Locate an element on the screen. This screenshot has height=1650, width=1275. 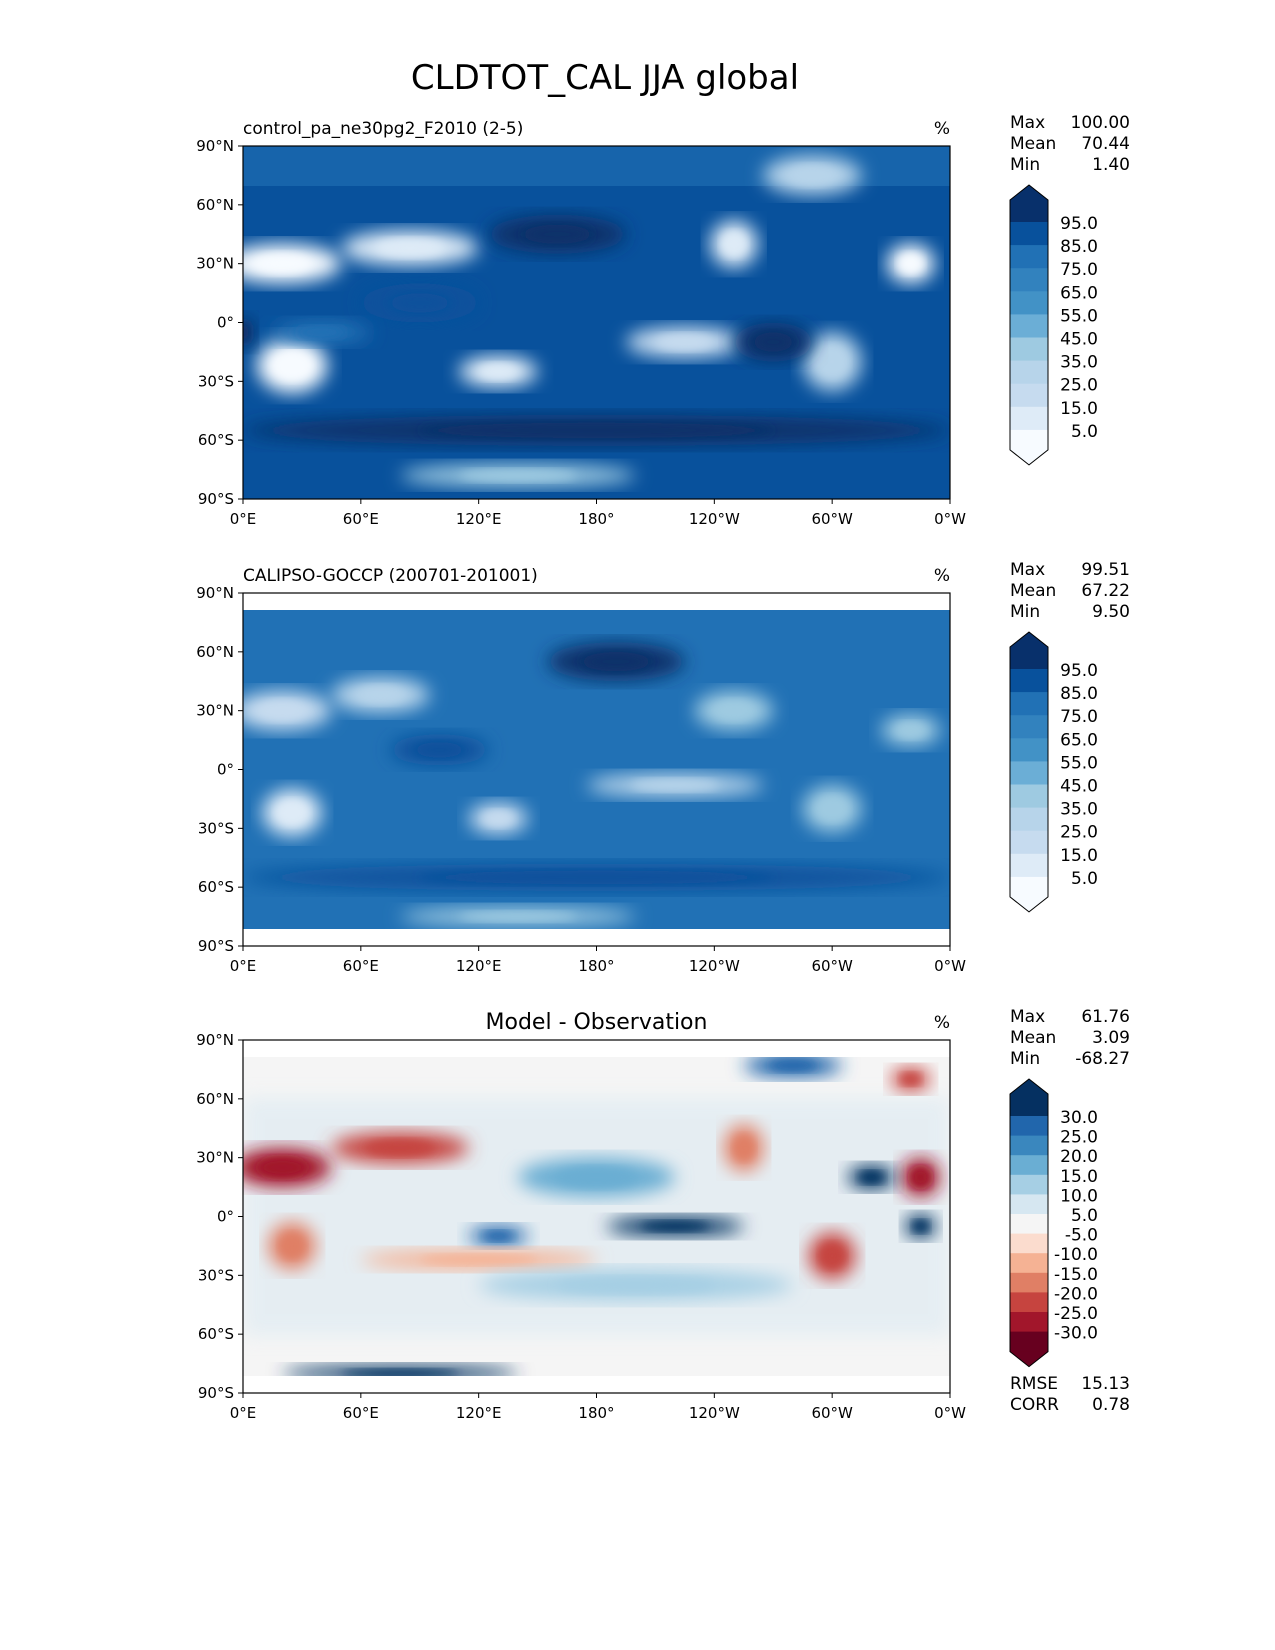
panel-title: CALIPSO-GOCCP (200701-201001) is located at coordinates (390, 576).